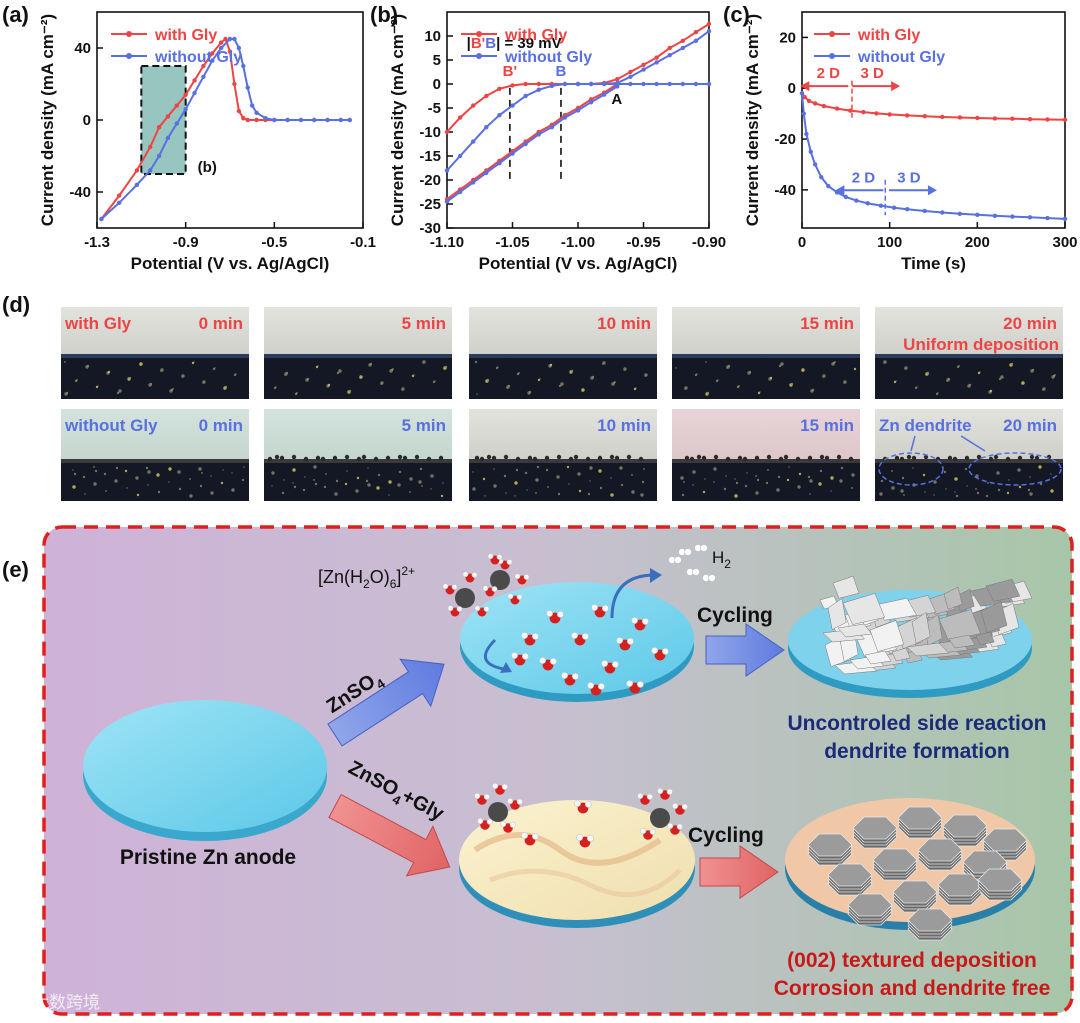 The image size is (1080, 1023). Describe the element at coordinates (917, 873) in the screenshot. I see `hexagonal-platelets` at that location.